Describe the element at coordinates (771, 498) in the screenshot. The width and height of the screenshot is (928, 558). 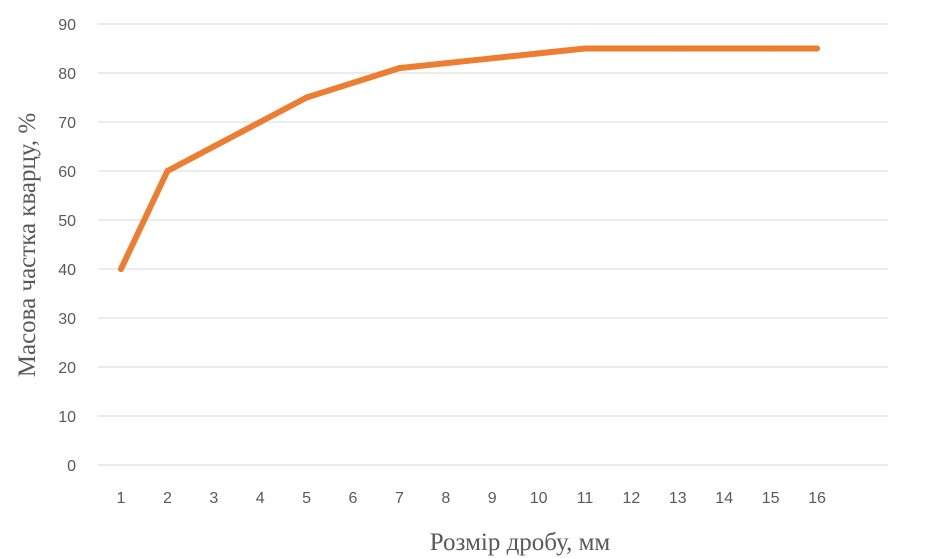
I see `x-tick-label: 15` at that location.